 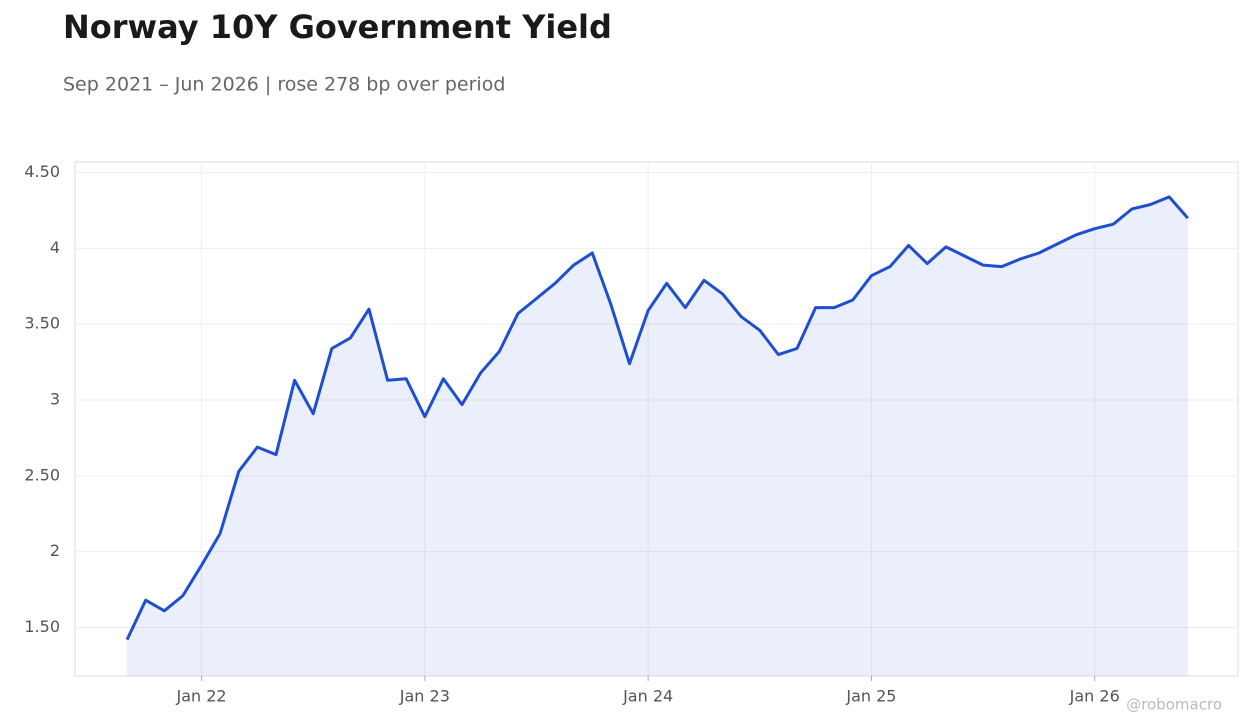 I want to click on y-tick-label: 1.50, so click(x=42, y=626).